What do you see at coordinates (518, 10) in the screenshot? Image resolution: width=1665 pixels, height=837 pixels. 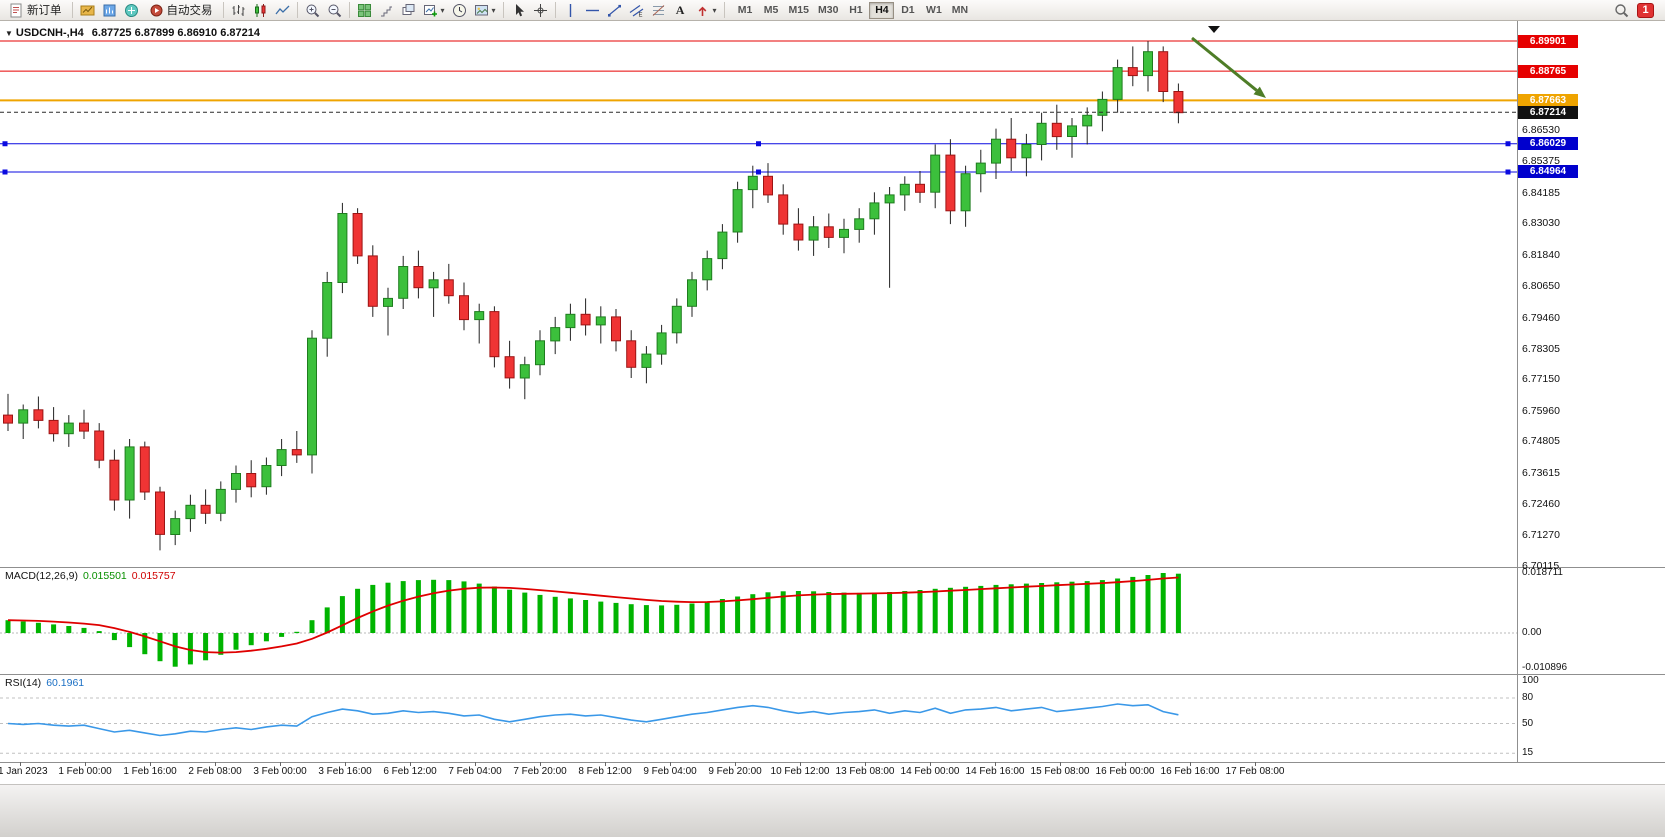 I see `cursor-button` at bounding box center [518, 10].